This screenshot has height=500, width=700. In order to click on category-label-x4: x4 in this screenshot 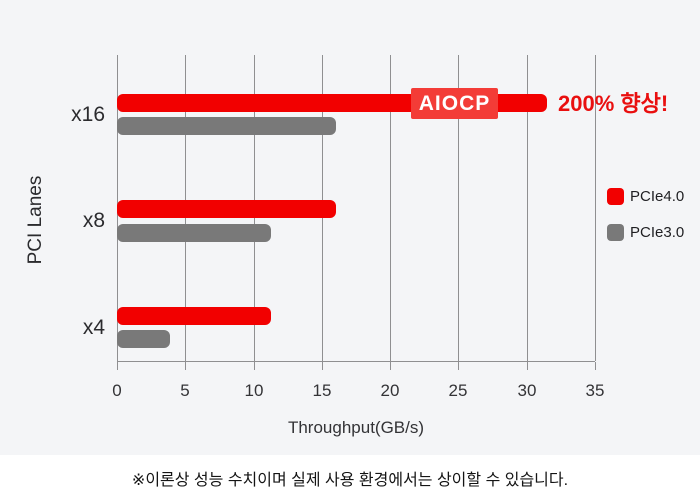, I will do `click(93, 327)`.